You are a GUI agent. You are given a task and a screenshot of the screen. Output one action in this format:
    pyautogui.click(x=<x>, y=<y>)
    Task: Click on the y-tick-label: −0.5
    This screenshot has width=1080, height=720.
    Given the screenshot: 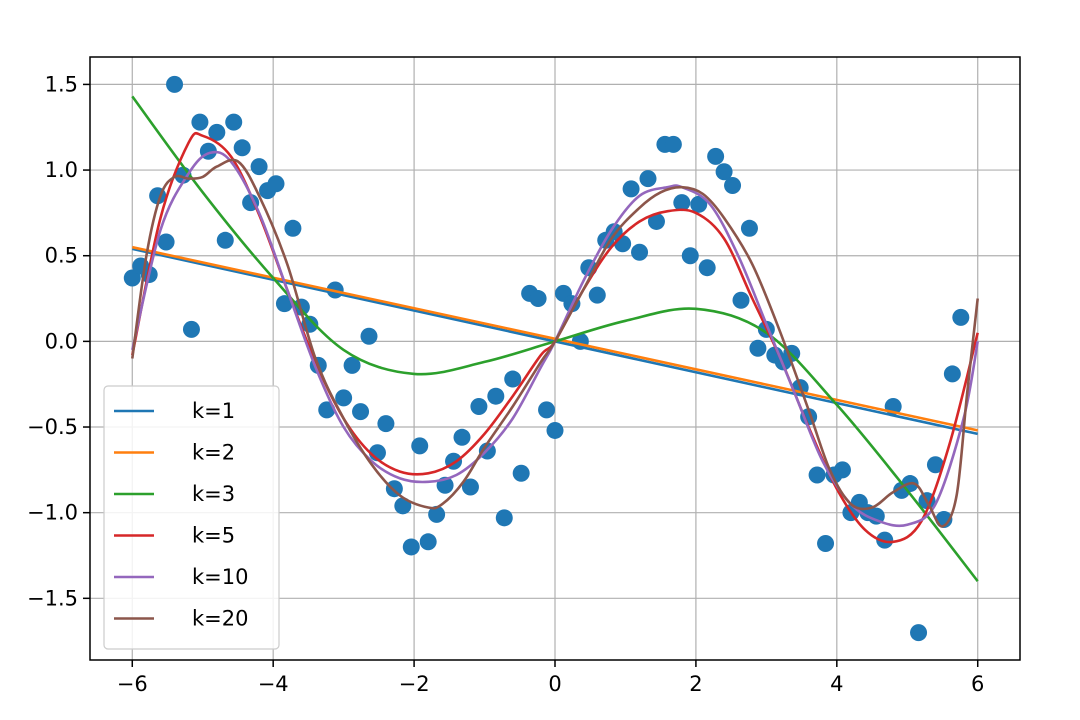 What is the action you would take?
    pyautogui.click(x=52, y=427)
    